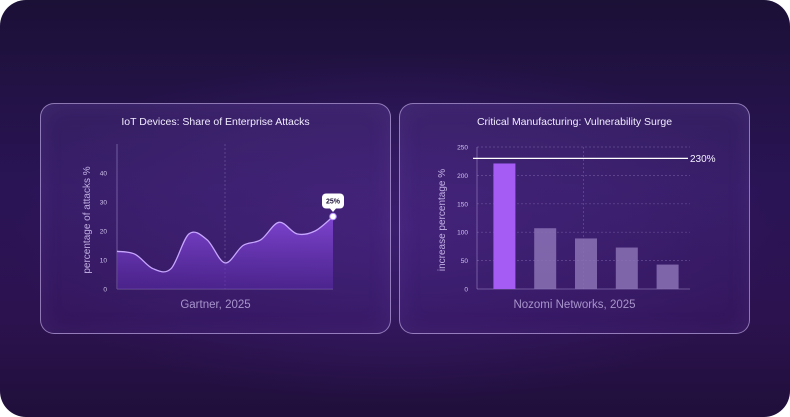 The height and width of the screenshot is (417, 790). What do you see at coordinates (462, 204) in the screenshot?
I see `y-tick-label: 150` at bounding box center [462, 204].